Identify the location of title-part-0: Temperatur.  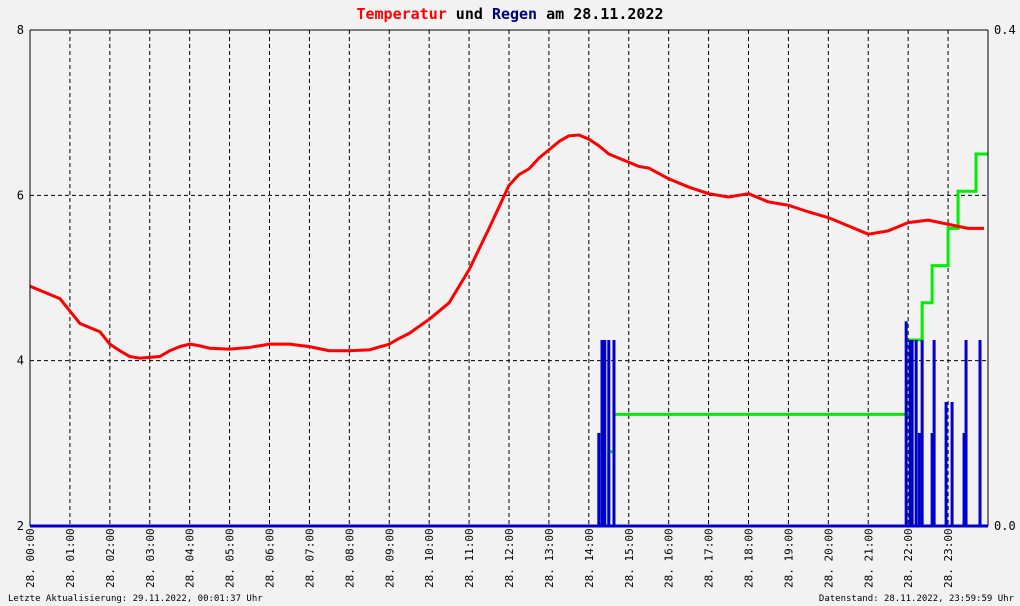
(401, 14).